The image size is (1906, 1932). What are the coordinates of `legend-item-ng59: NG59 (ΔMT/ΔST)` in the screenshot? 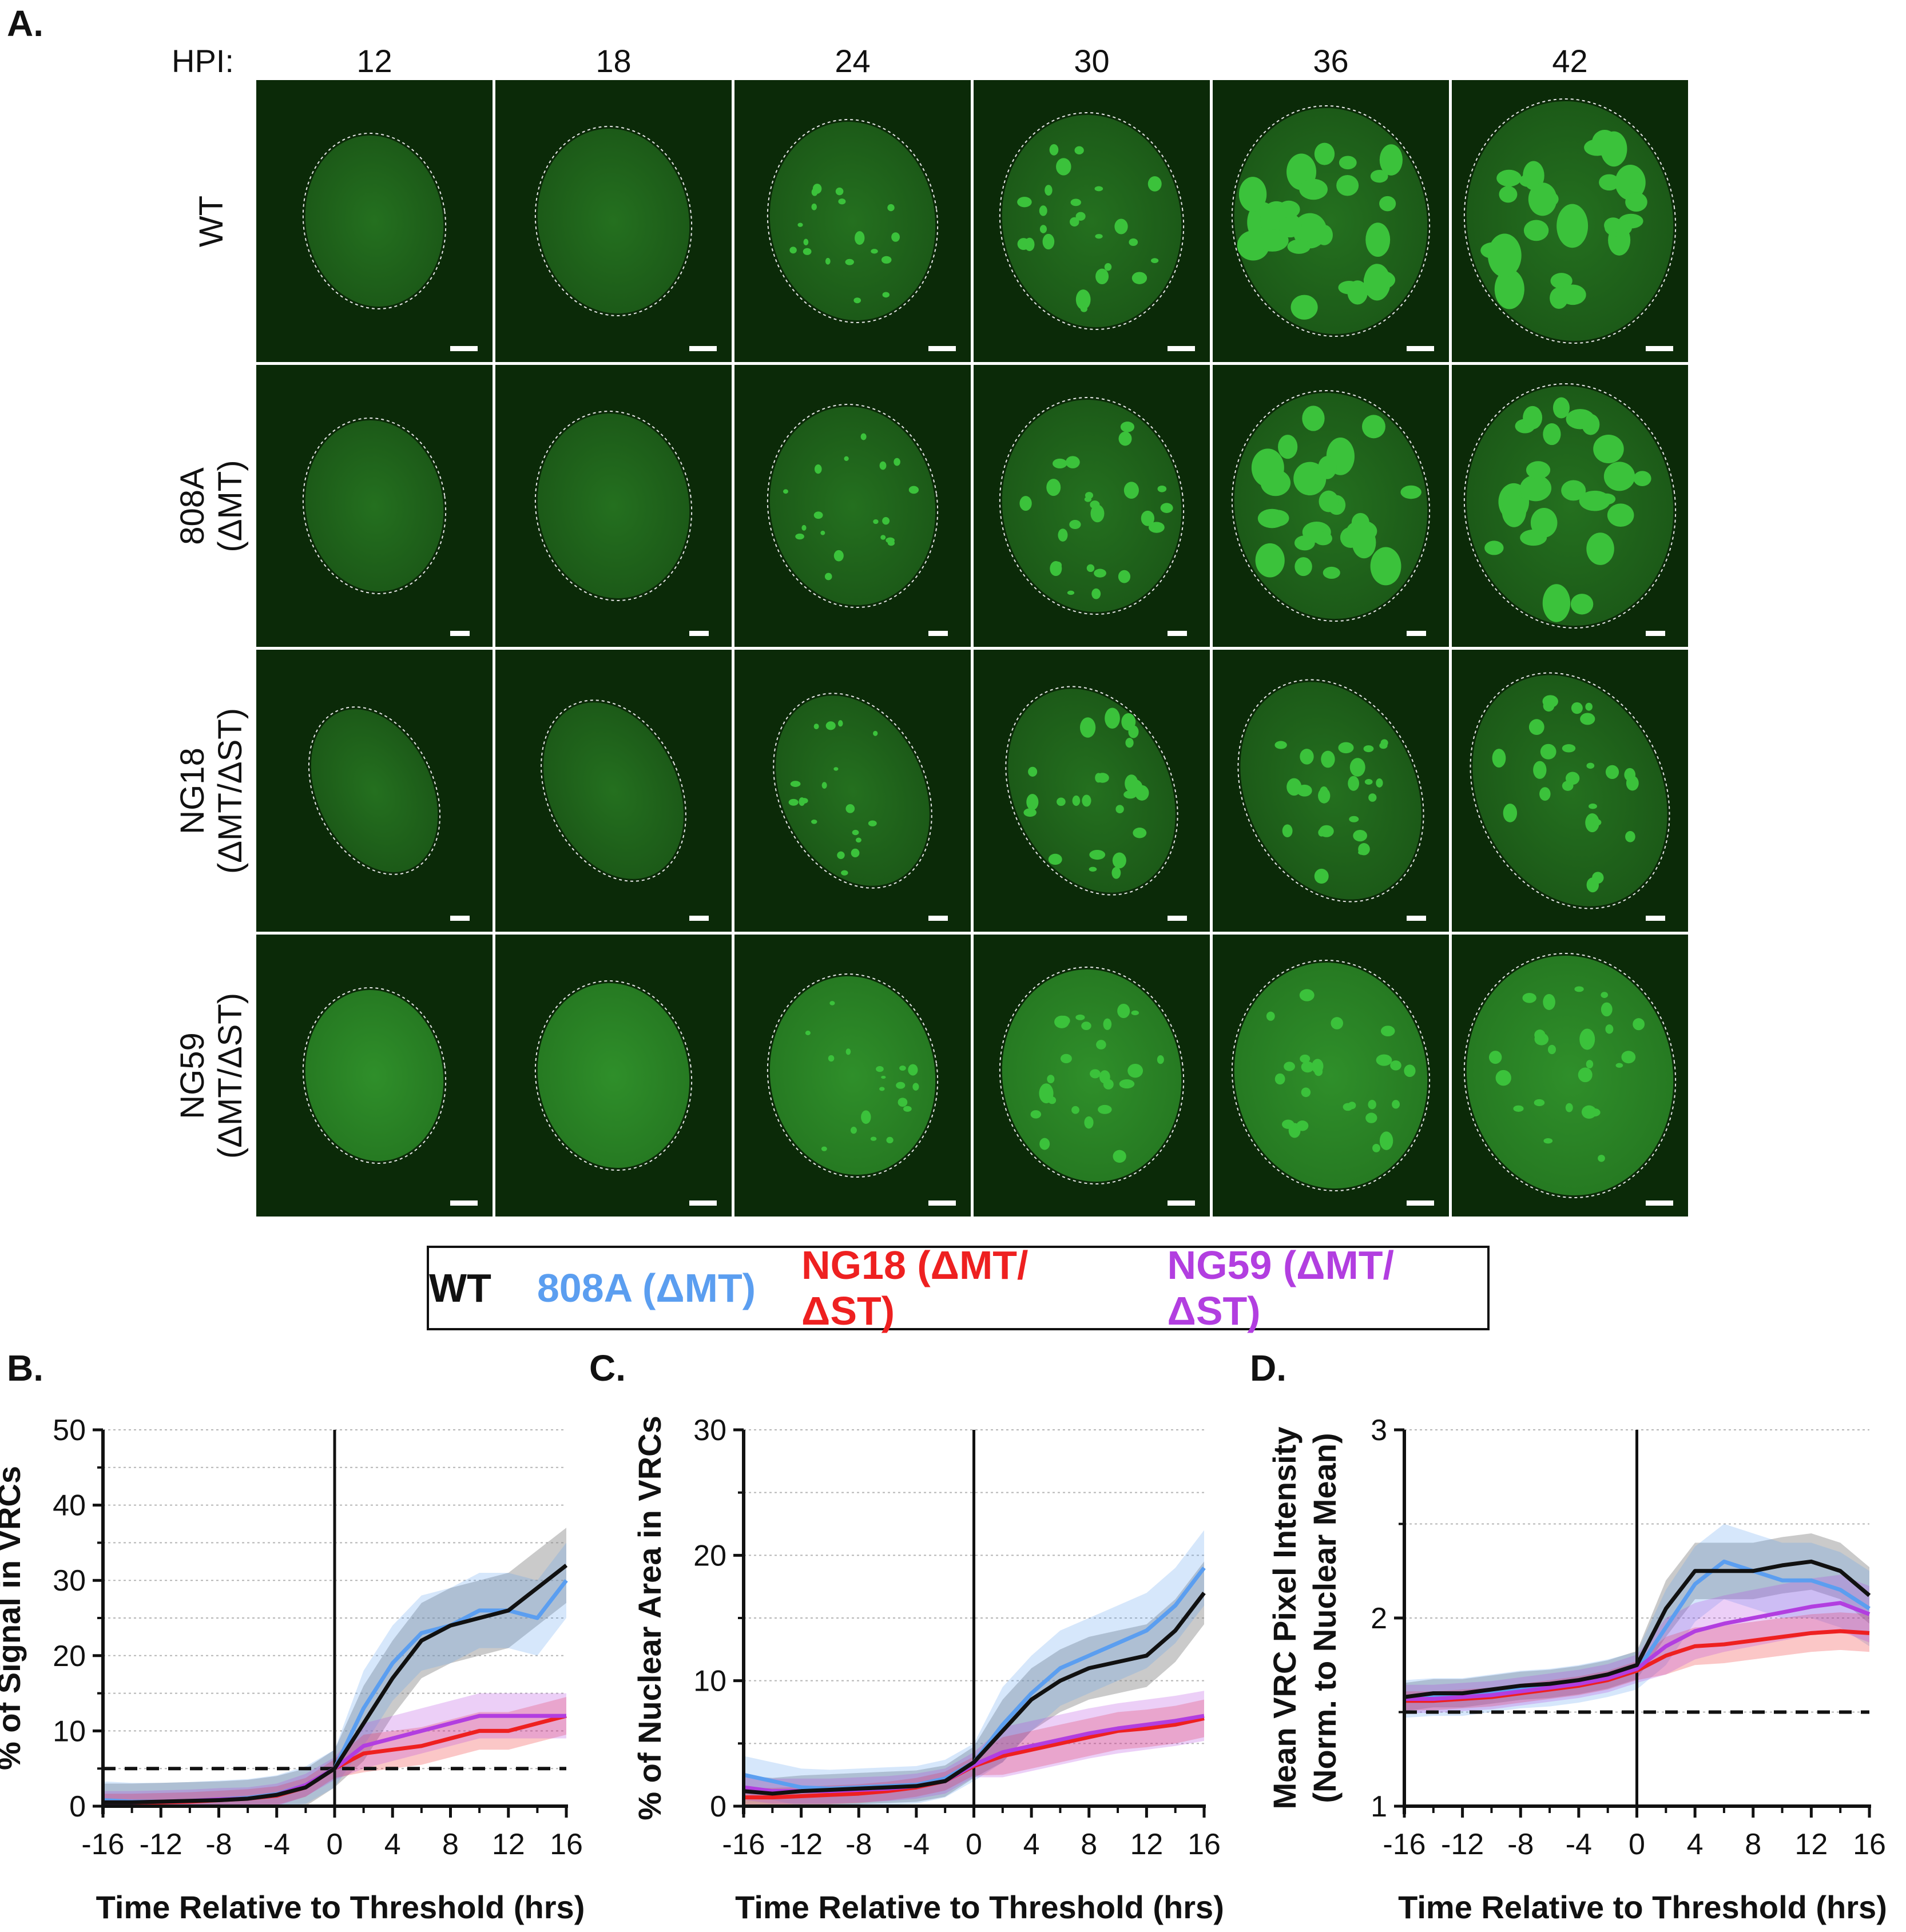 It's located at (1280, 1288).